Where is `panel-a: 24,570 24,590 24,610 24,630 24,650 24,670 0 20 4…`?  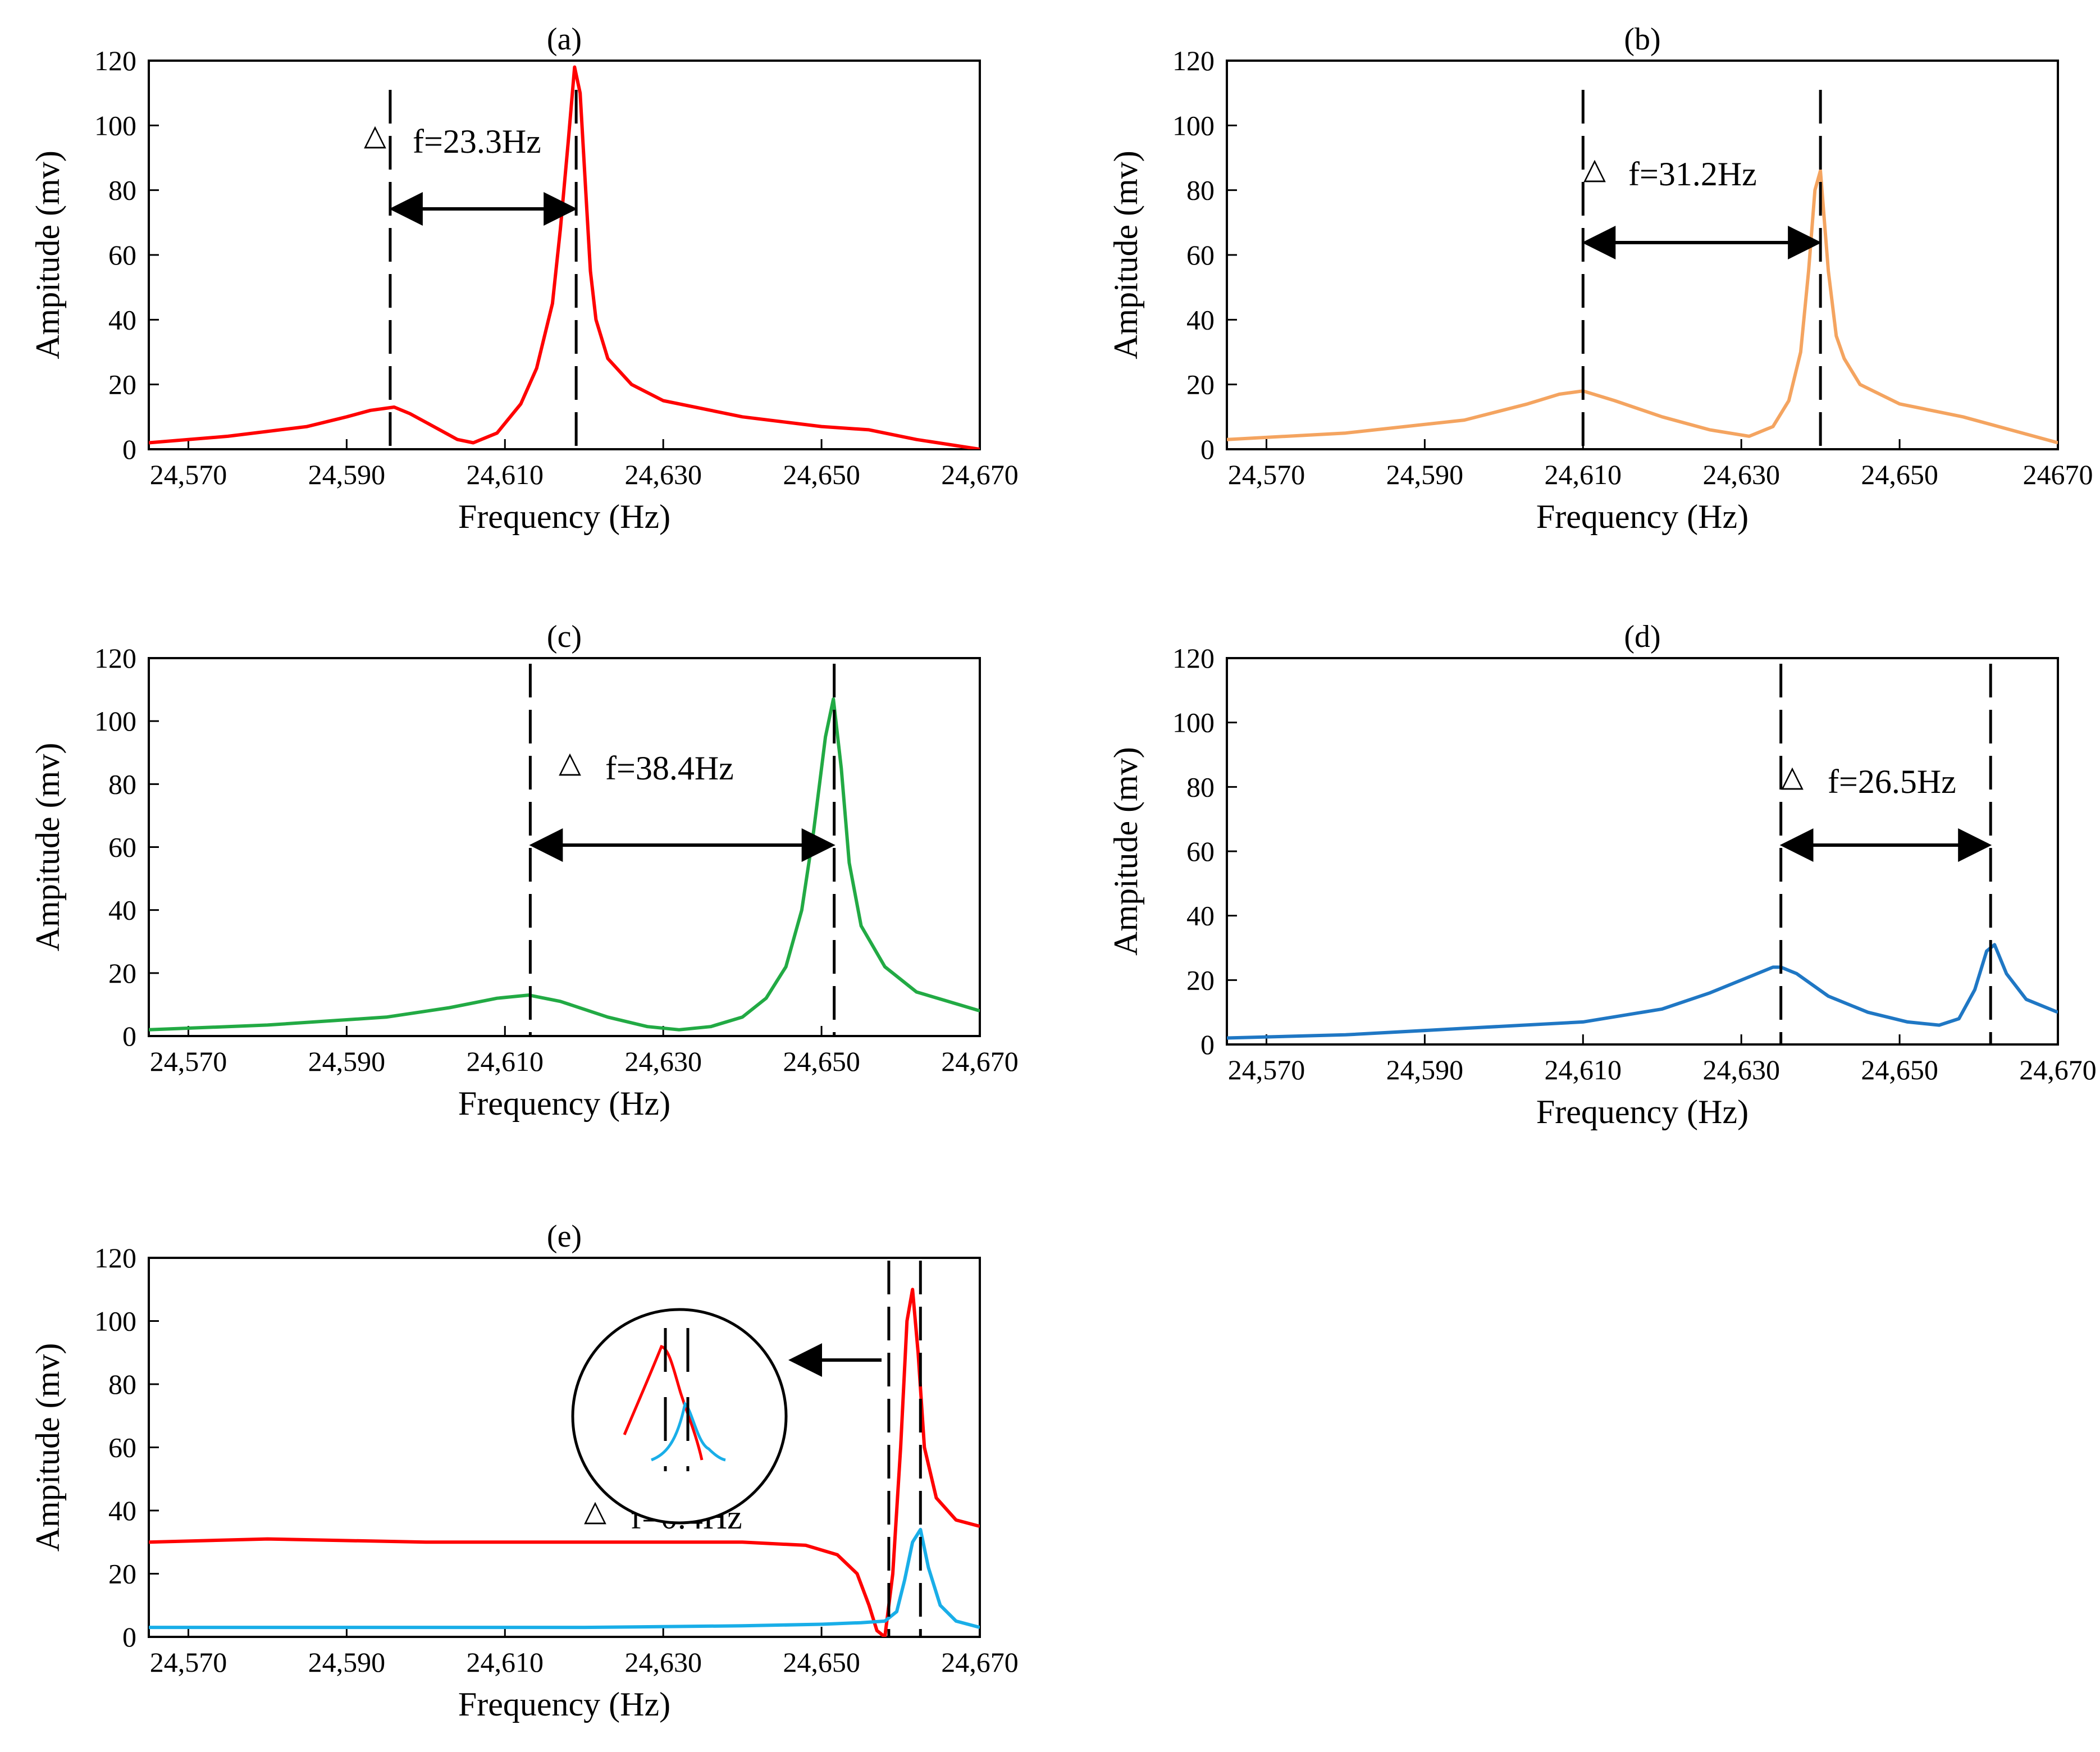 panel-a: 24,570 24,590 24,610 24,630 24,650 24,670 0 20 4… is located at coordinates (524, 278).